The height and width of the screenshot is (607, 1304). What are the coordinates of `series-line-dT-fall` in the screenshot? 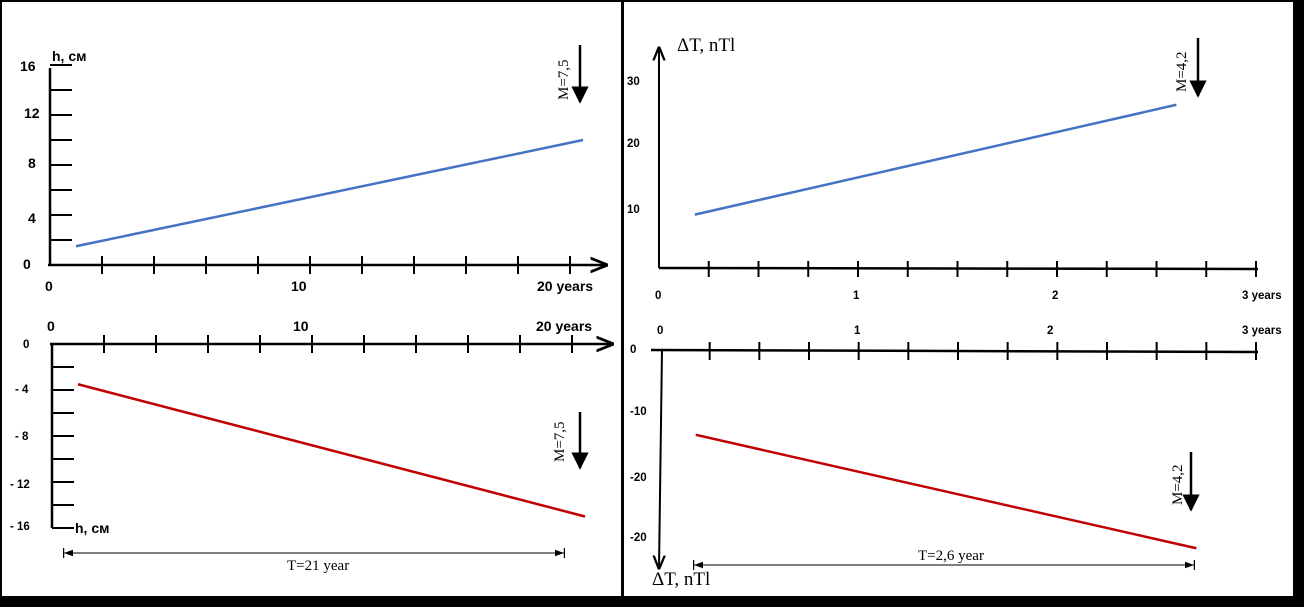 It's located at (946, 491).